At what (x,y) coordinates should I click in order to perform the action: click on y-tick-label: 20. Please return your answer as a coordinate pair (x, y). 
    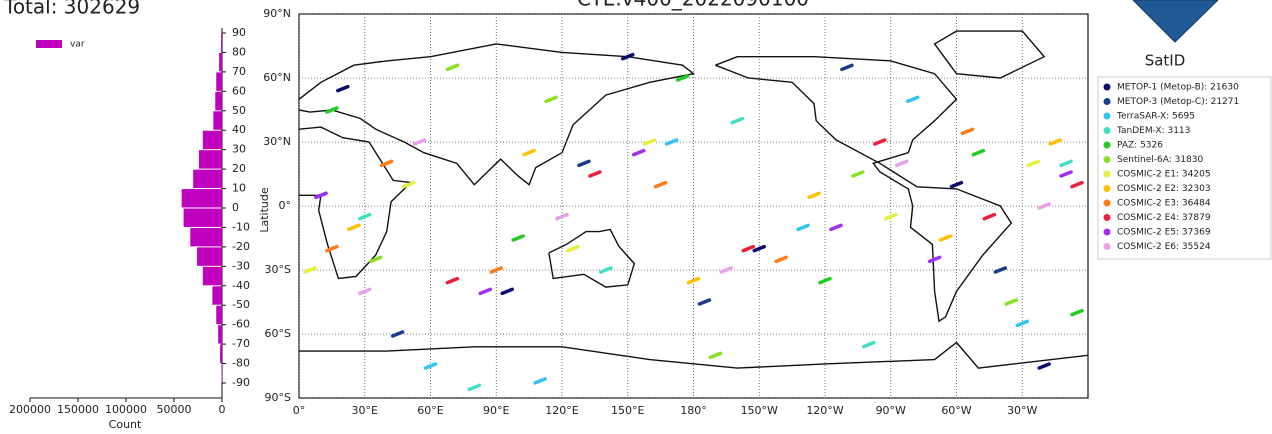
    Looking at the image, I should click on (239, 168).